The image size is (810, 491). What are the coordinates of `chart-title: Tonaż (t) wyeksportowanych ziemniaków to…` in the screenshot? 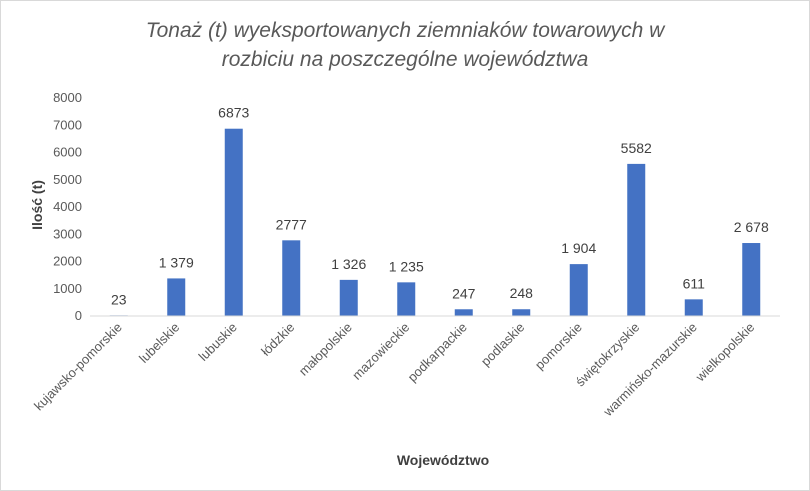 It's located at (405, 45).